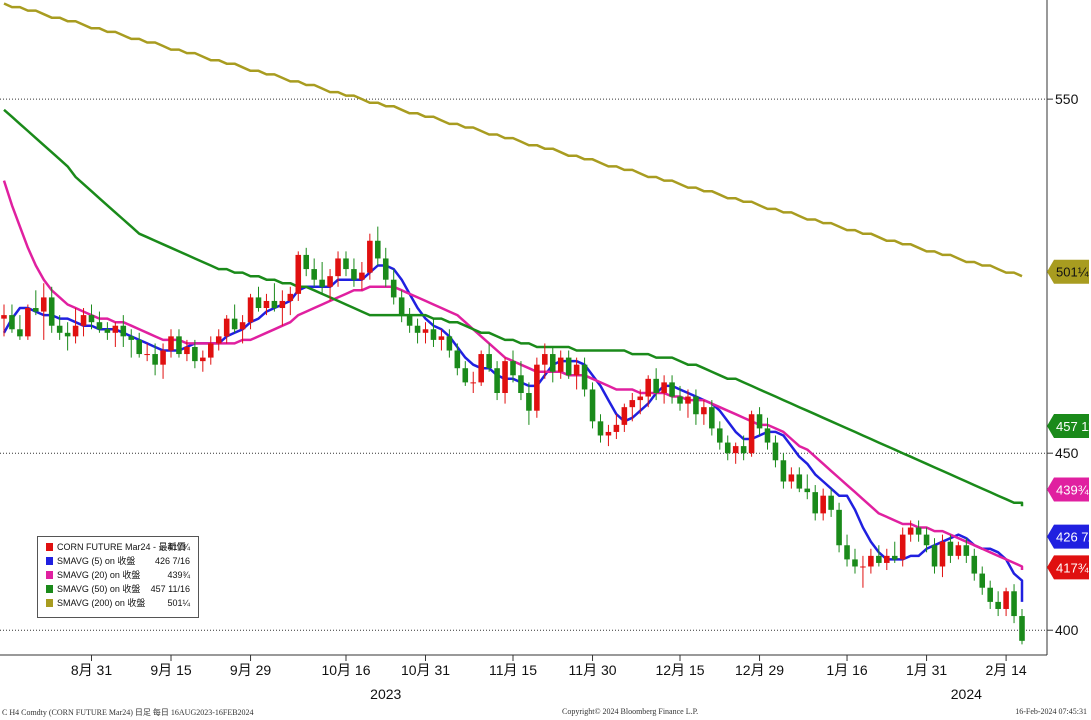 This screenshot has width=1091, height=720. Describe the element at coordinates (96, 561) in the screenshot. I see `legend-label: SMAVG (5) on 收盤` at that location.